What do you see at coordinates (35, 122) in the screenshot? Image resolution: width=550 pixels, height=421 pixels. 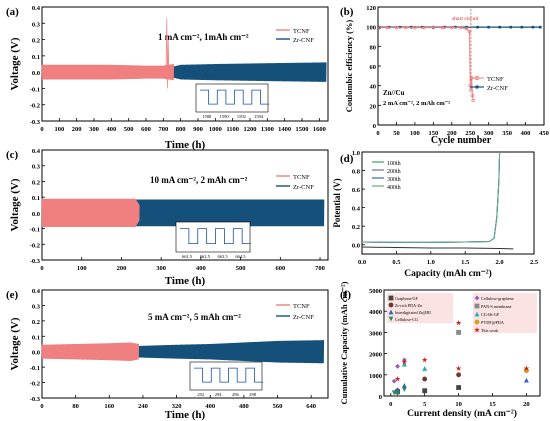 I see `y-tick-label: -0.3` at bounding box center [35, 122].